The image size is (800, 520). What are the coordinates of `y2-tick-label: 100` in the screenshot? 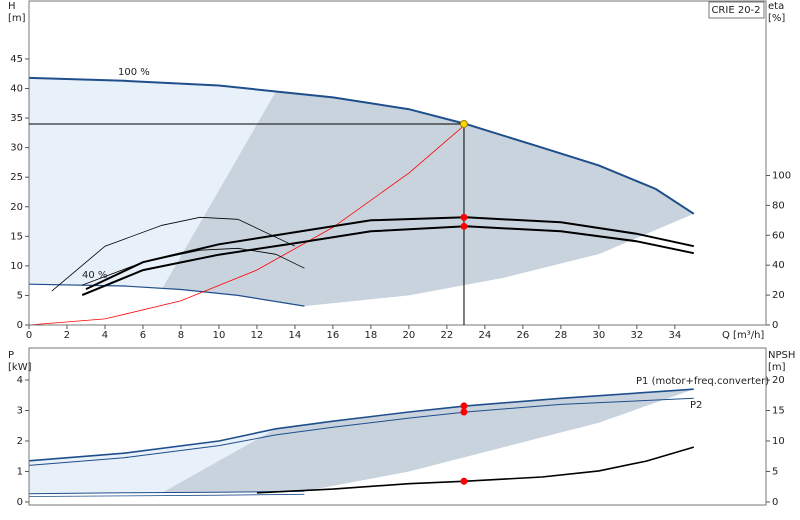 It's located at (781, 175).